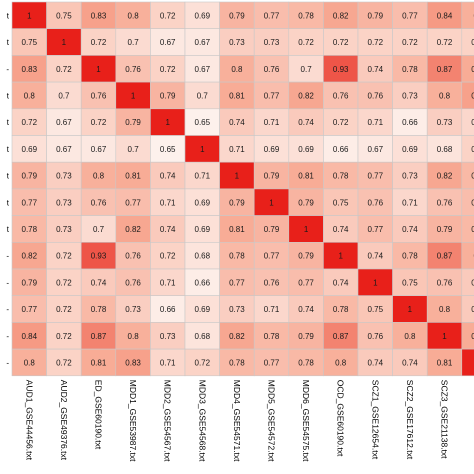  I want to click on cell-value-label: 0.69, so click(203, 309).